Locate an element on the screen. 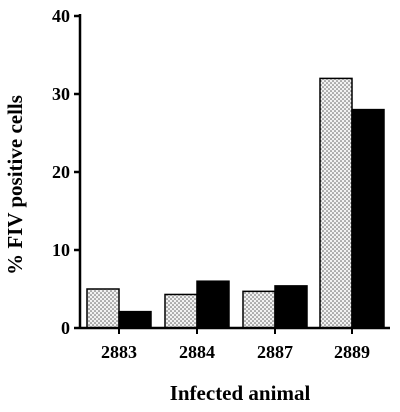  x-tick-label-2884: 2884 is located at coordinates (197, 352).